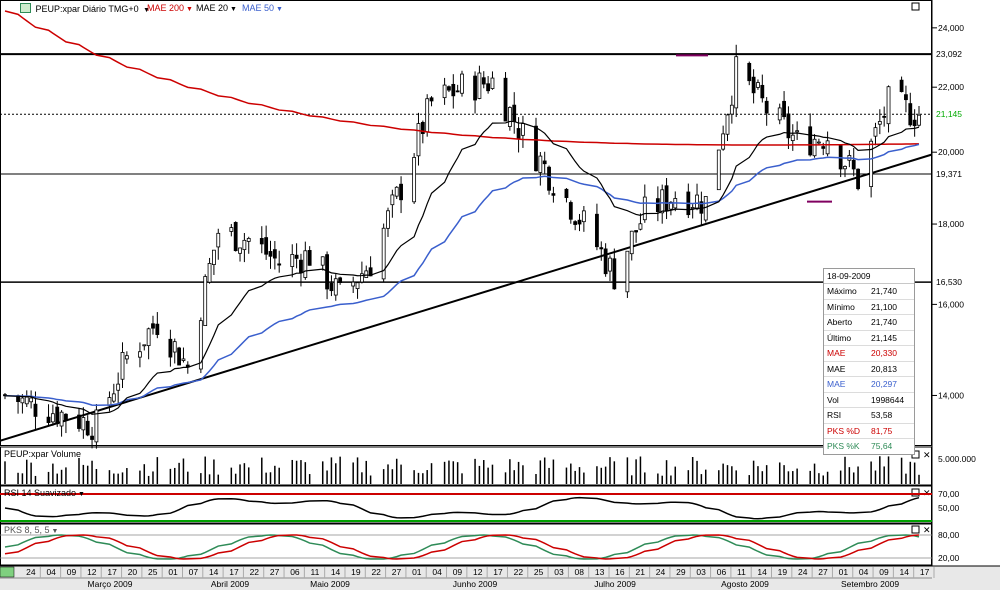  Describe the element at coordinates (882, 430) in the screenshot. I see `info-value: 81,75` at that location.